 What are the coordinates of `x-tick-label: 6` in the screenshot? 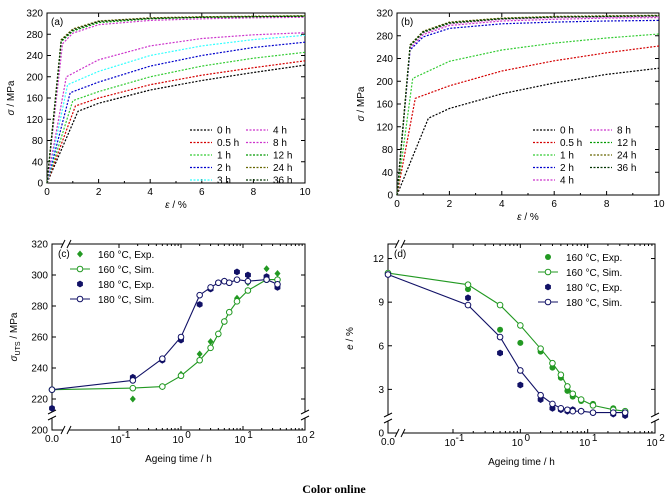 It's located at (202, 192).